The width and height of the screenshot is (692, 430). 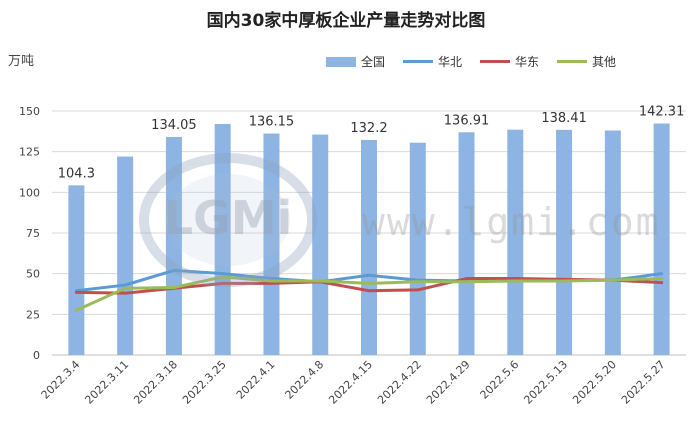 I want to click on legend-label-2: 华东, so click(x=527, y=62).